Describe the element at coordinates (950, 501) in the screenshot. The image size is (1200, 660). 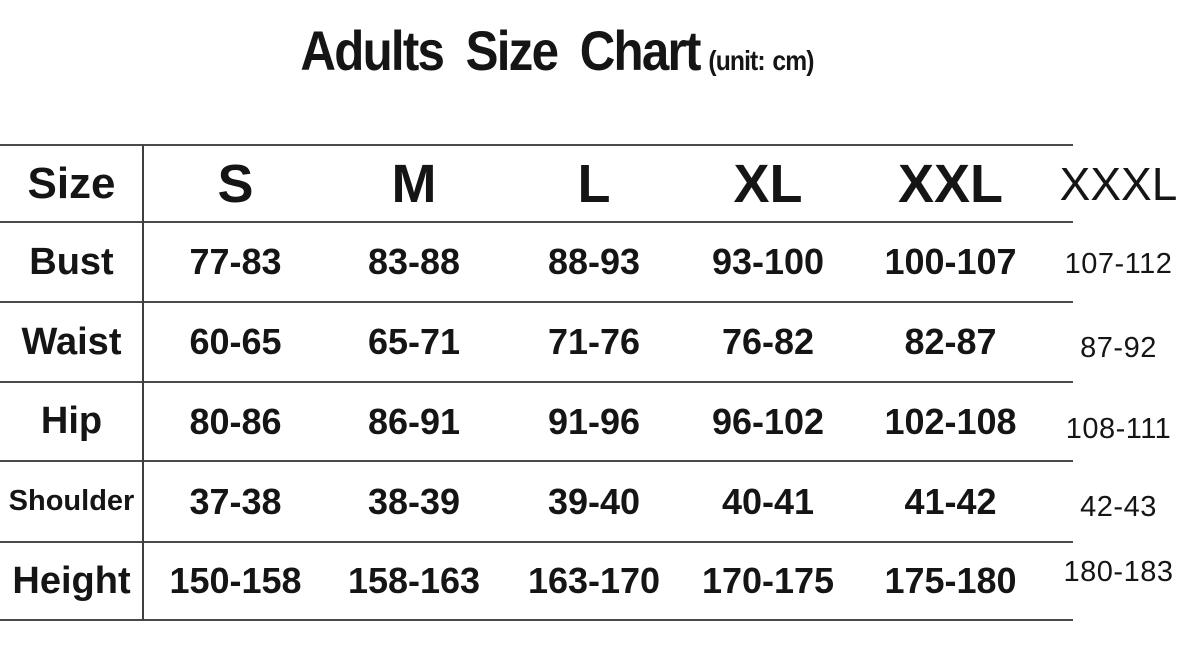
I see `size-value-cell: 41-42` at that location.